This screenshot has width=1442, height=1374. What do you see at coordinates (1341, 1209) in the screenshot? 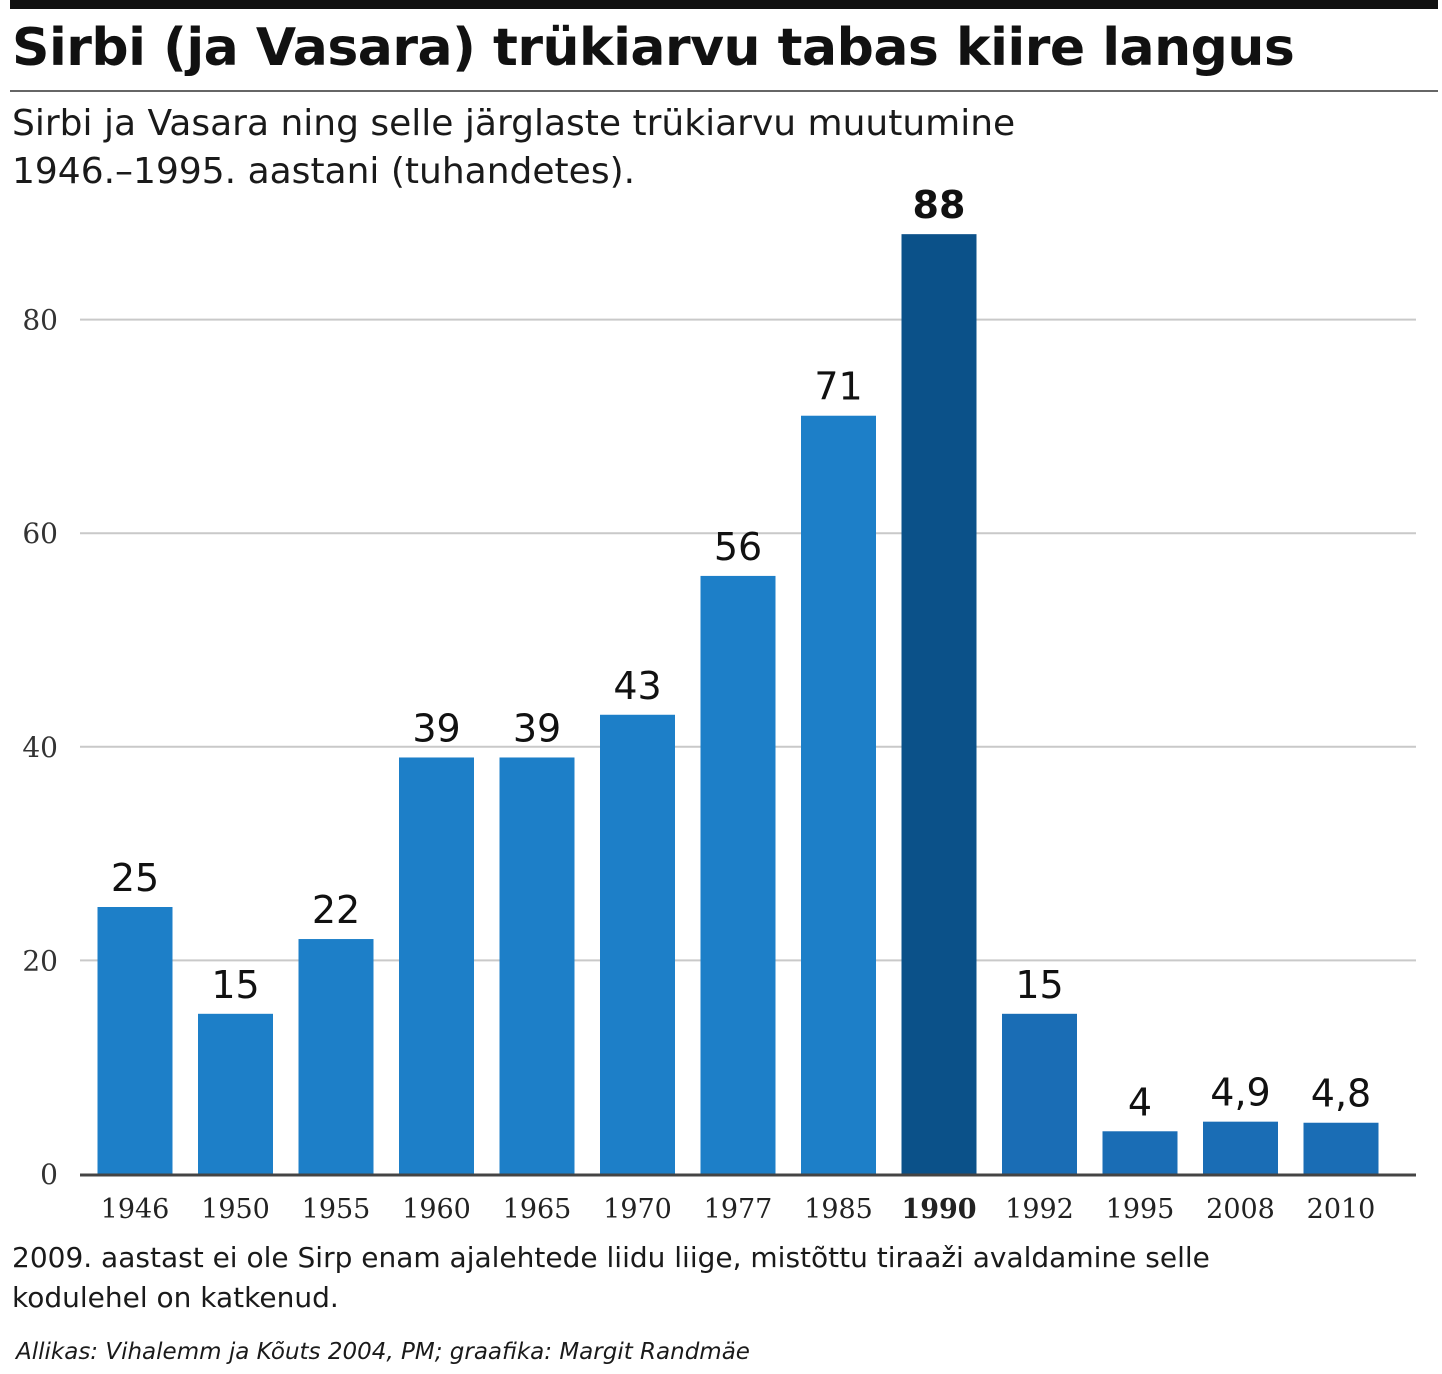
I see `x-tick-label: 2010` at bounding box center [1341, 1209].